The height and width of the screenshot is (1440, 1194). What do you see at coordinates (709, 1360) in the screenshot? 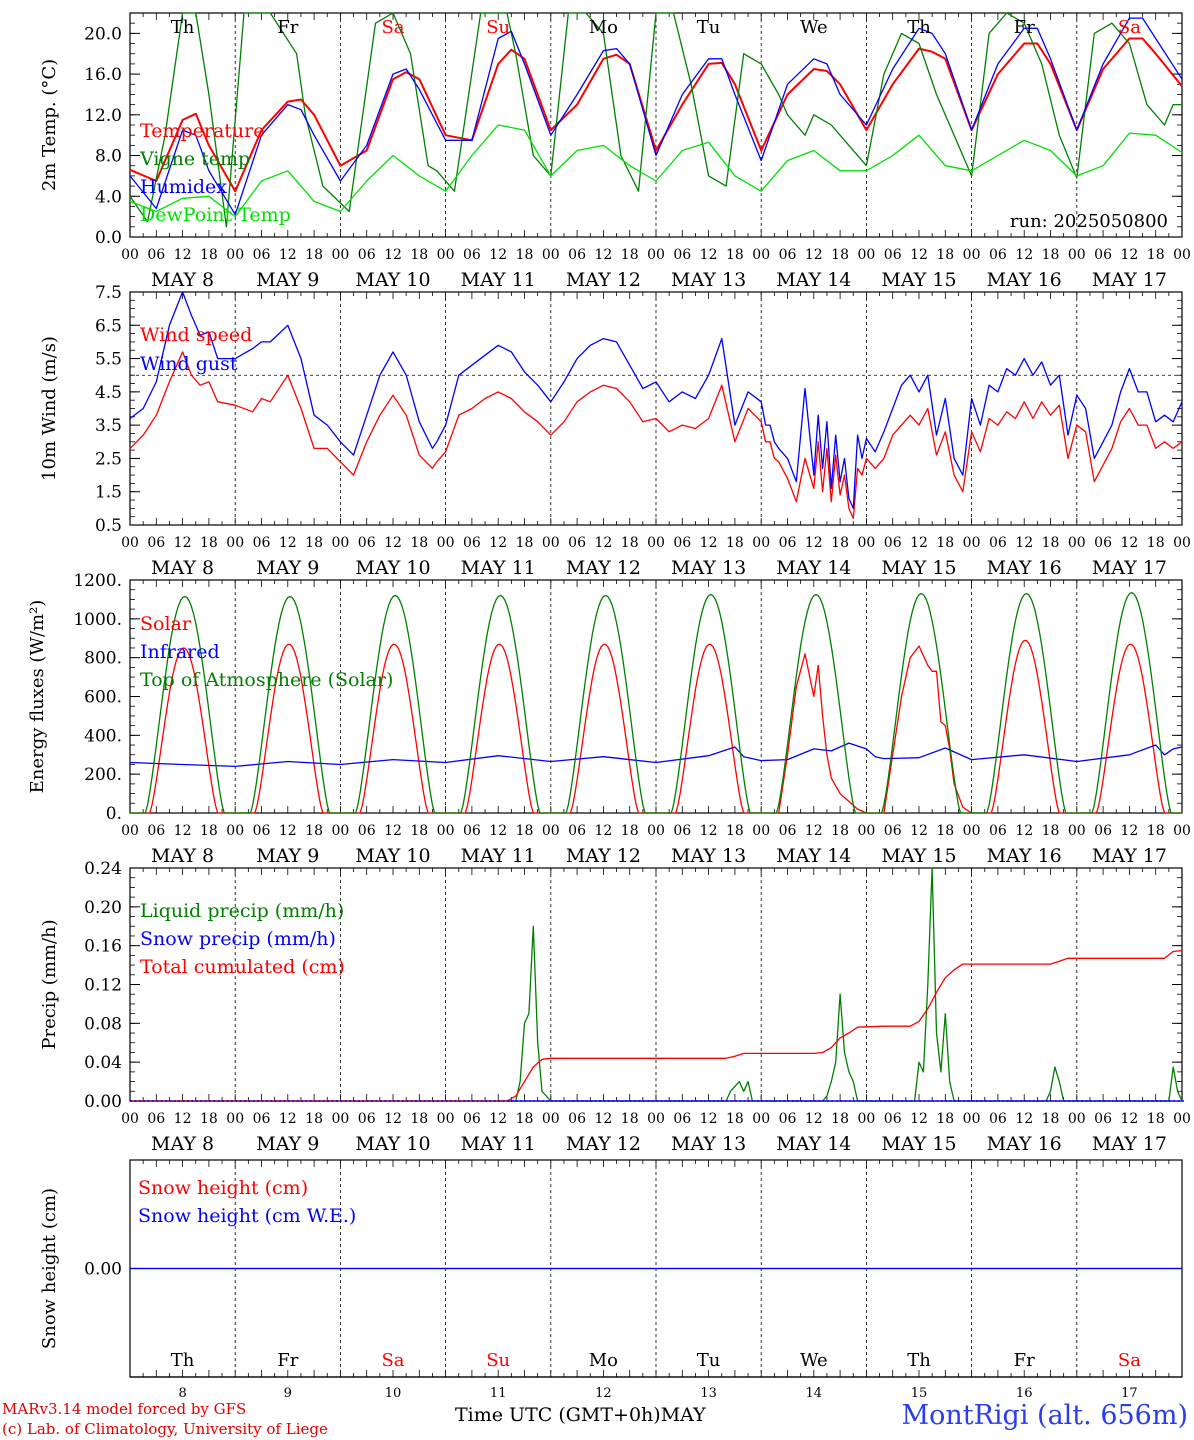
I see `day-of-week-label: Tu` at bounding box center [709, 1360].